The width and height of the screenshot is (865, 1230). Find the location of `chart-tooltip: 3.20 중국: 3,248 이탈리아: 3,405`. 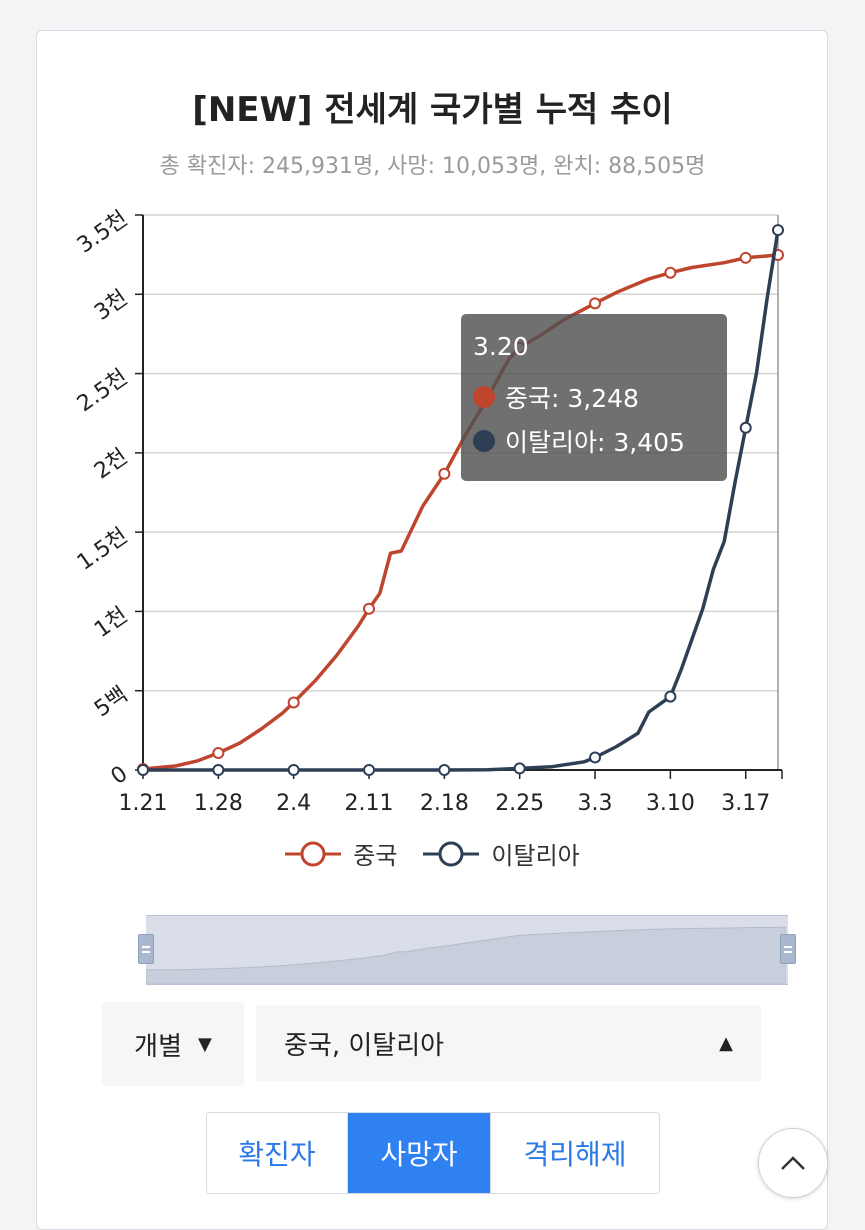

chart-tooltip: 3.20 중국: 3,248 이탈리아: 3,405 is located at coordinates (594, 397).